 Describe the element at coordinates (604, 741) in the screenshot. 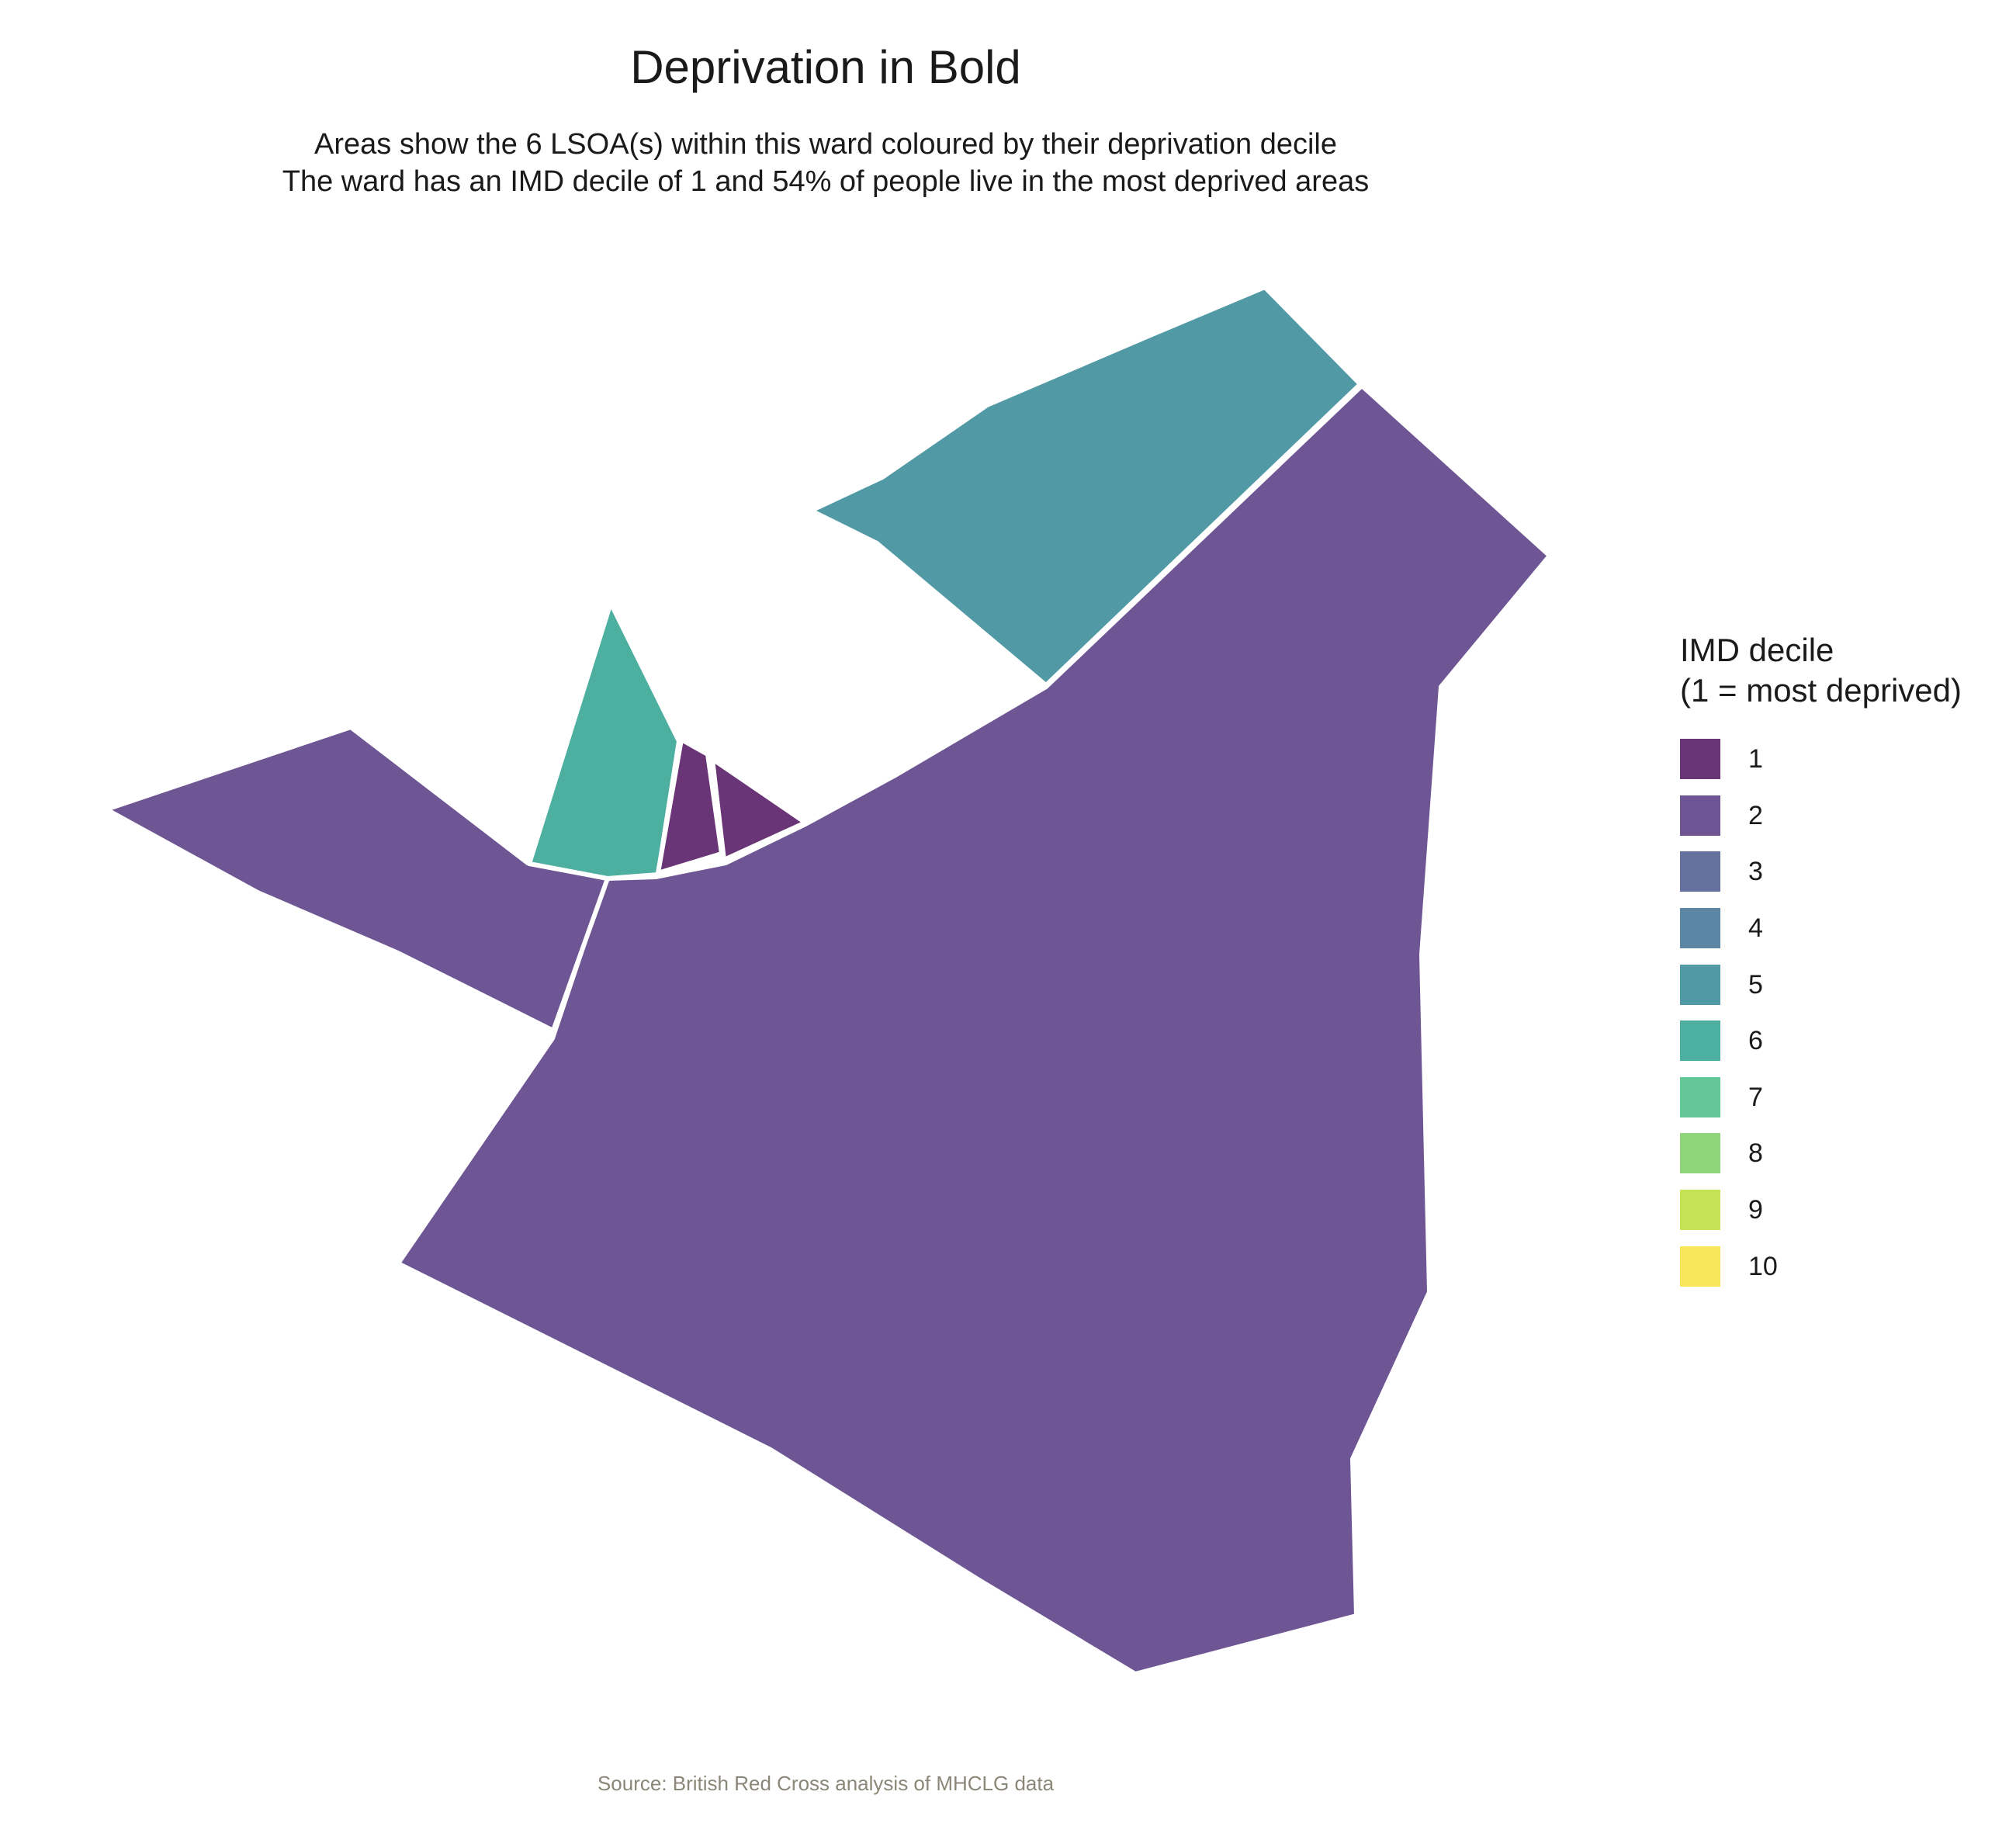

I see `lsoa-north-wedge` at that location.